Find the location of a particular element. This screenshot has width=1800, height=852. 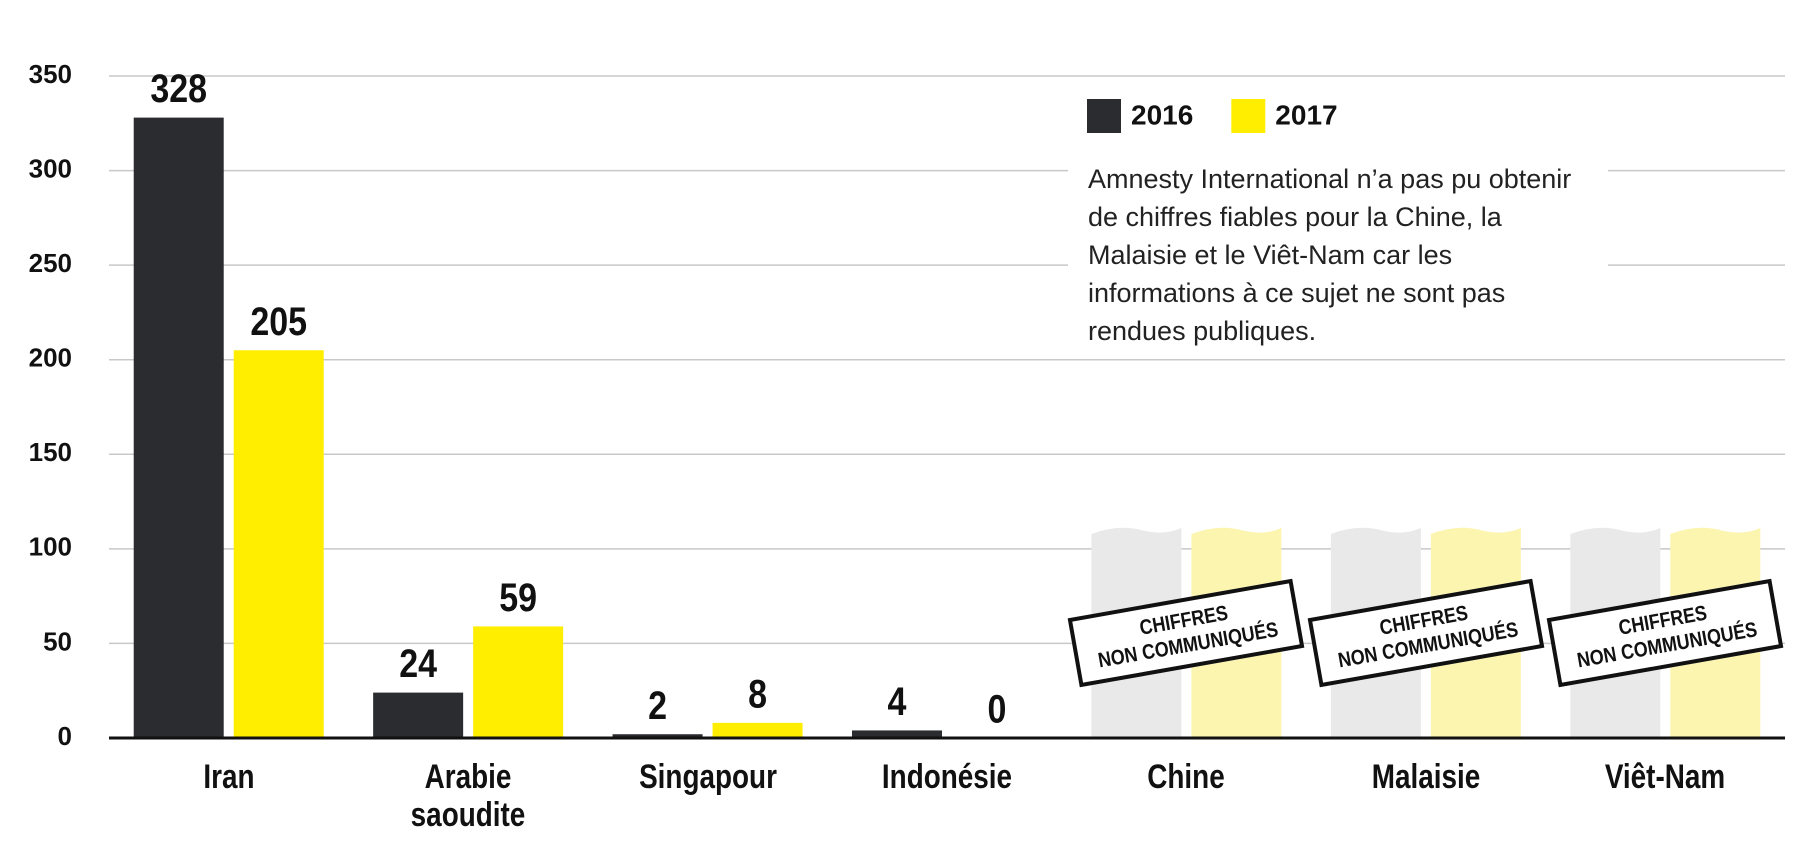

value-label: 0 is located at coordinates (997, 708).